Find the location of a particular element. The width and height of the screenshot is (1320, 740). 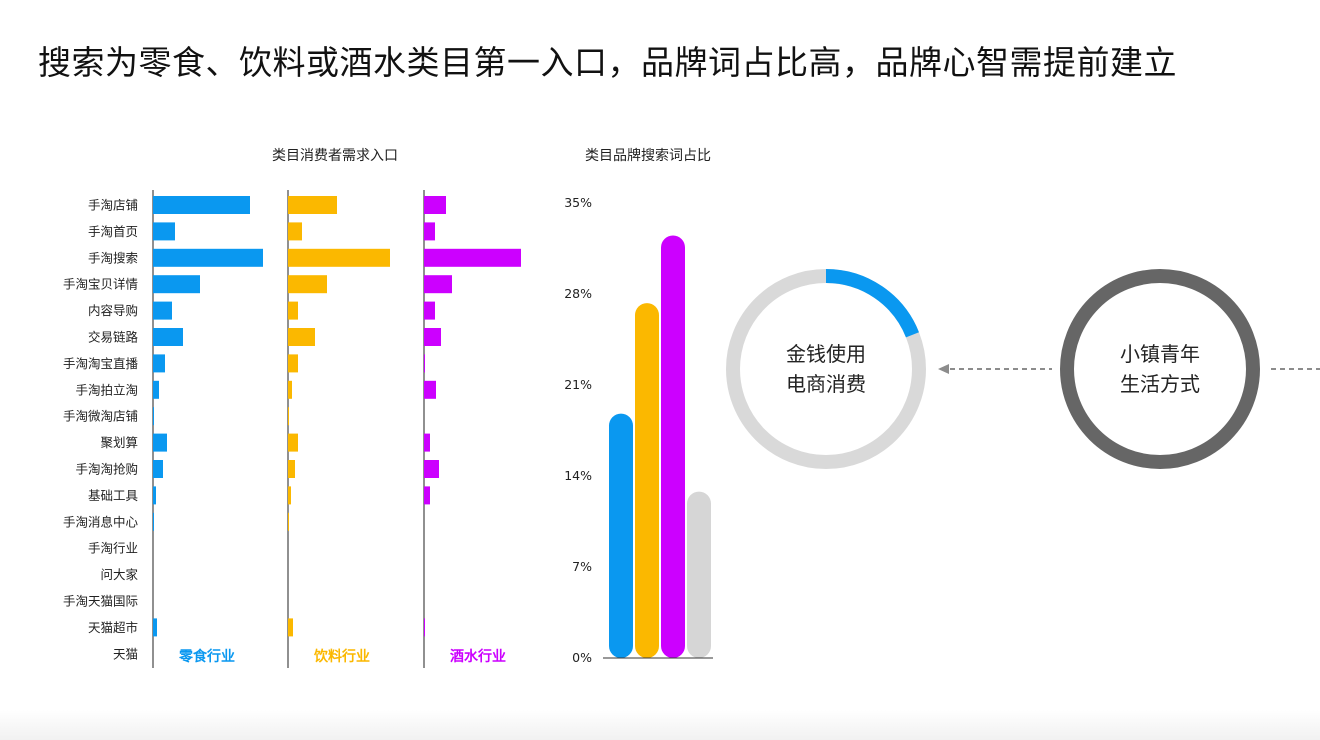

category-label: 聚划算 is located at coordinates (119, 442).